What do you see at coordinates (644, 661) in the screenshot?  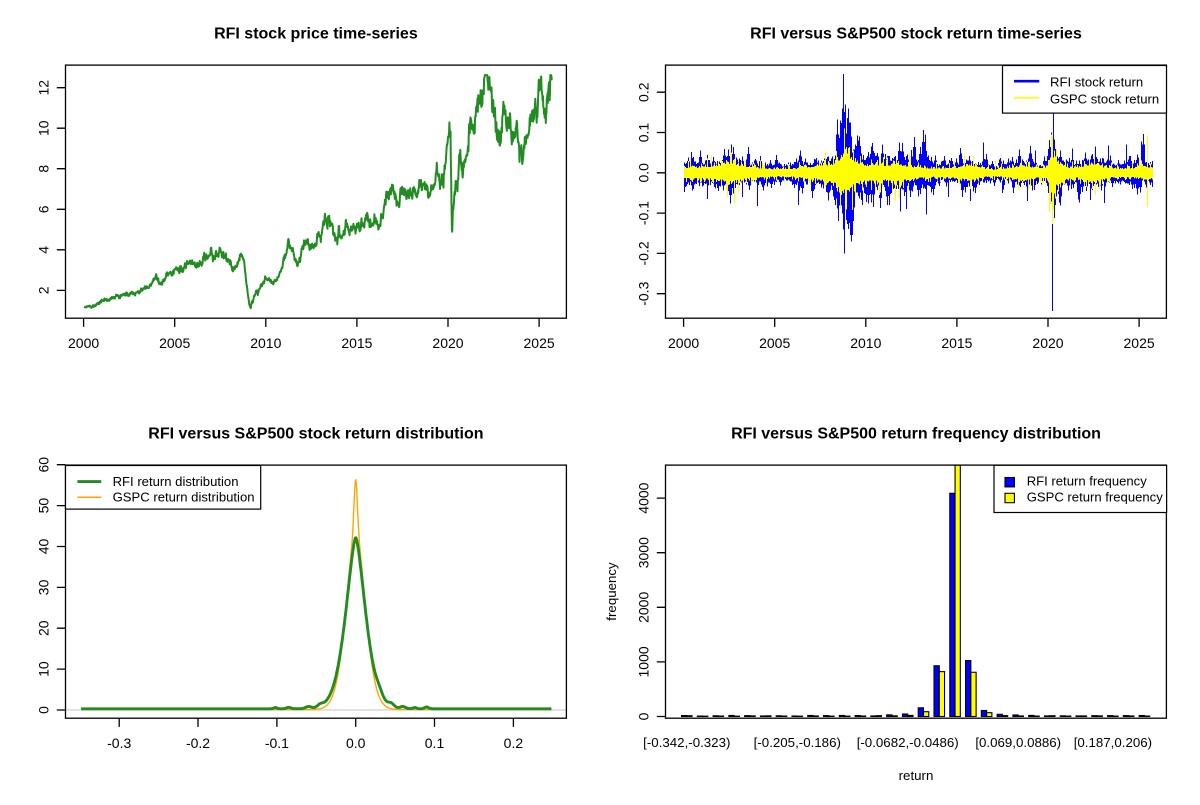 I see `svg-text: 1000` at bounding box center [644, 661].